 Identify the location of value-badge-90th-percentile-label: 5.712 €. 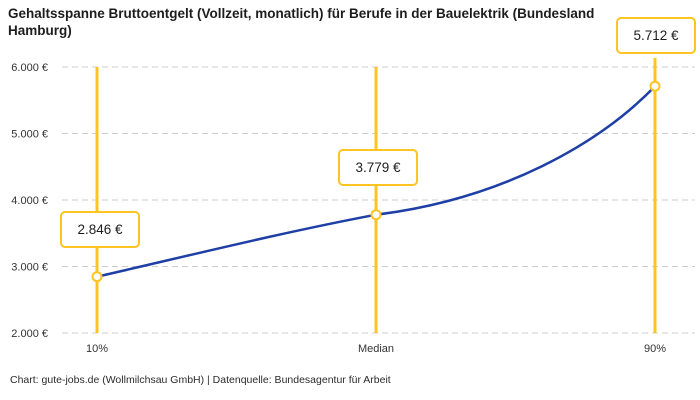
(656, 35).